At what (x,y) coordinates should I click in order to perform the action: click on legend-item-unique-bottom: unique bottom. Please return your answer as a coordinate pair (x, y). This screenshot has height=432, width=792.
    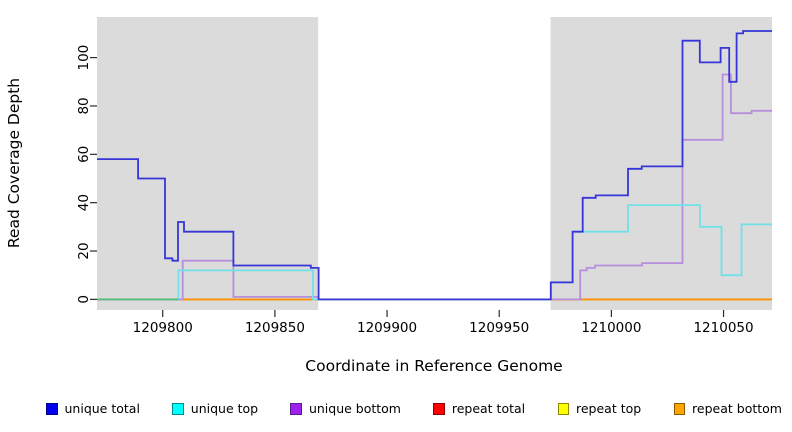
    Looking at the image, I should click on (345, 408).